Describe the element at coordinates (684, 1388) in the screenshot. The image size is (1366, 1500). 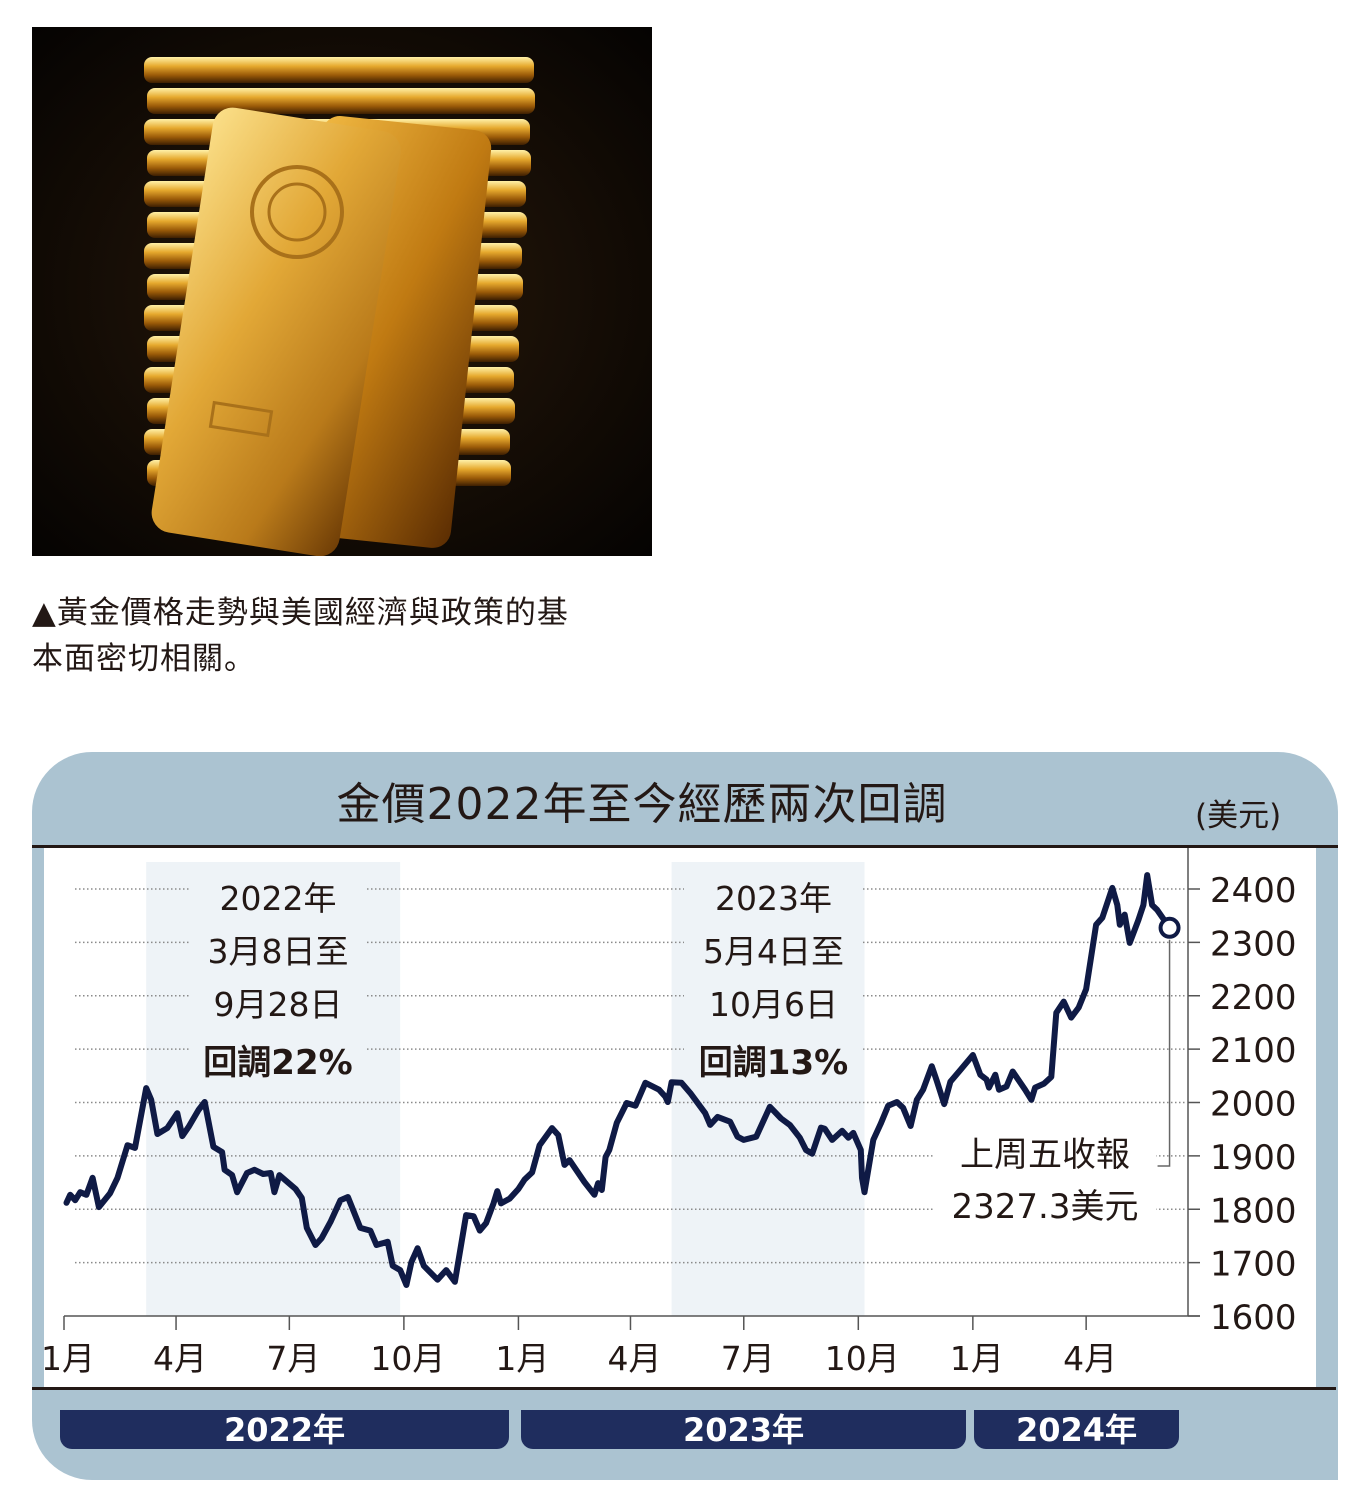
I see `plot-bottom-divider` at that location.